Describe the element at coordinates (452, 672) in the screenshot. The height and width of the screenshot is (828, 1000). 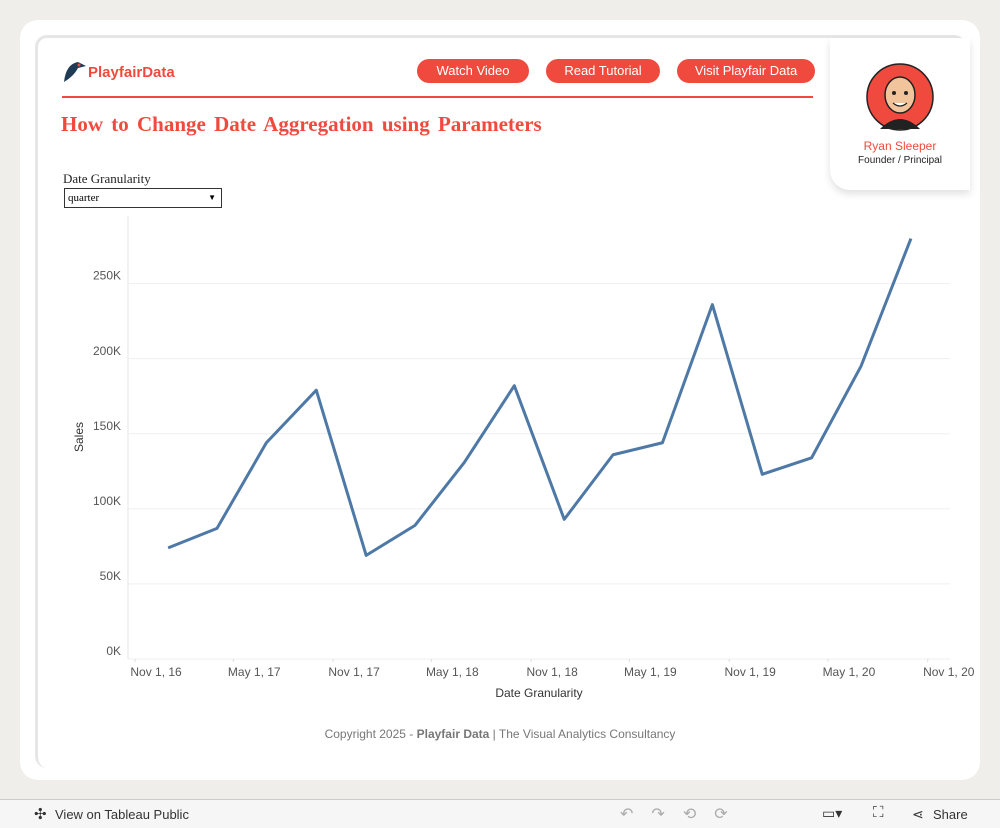
I see `x-tick-label: May 1, 18` at that location.